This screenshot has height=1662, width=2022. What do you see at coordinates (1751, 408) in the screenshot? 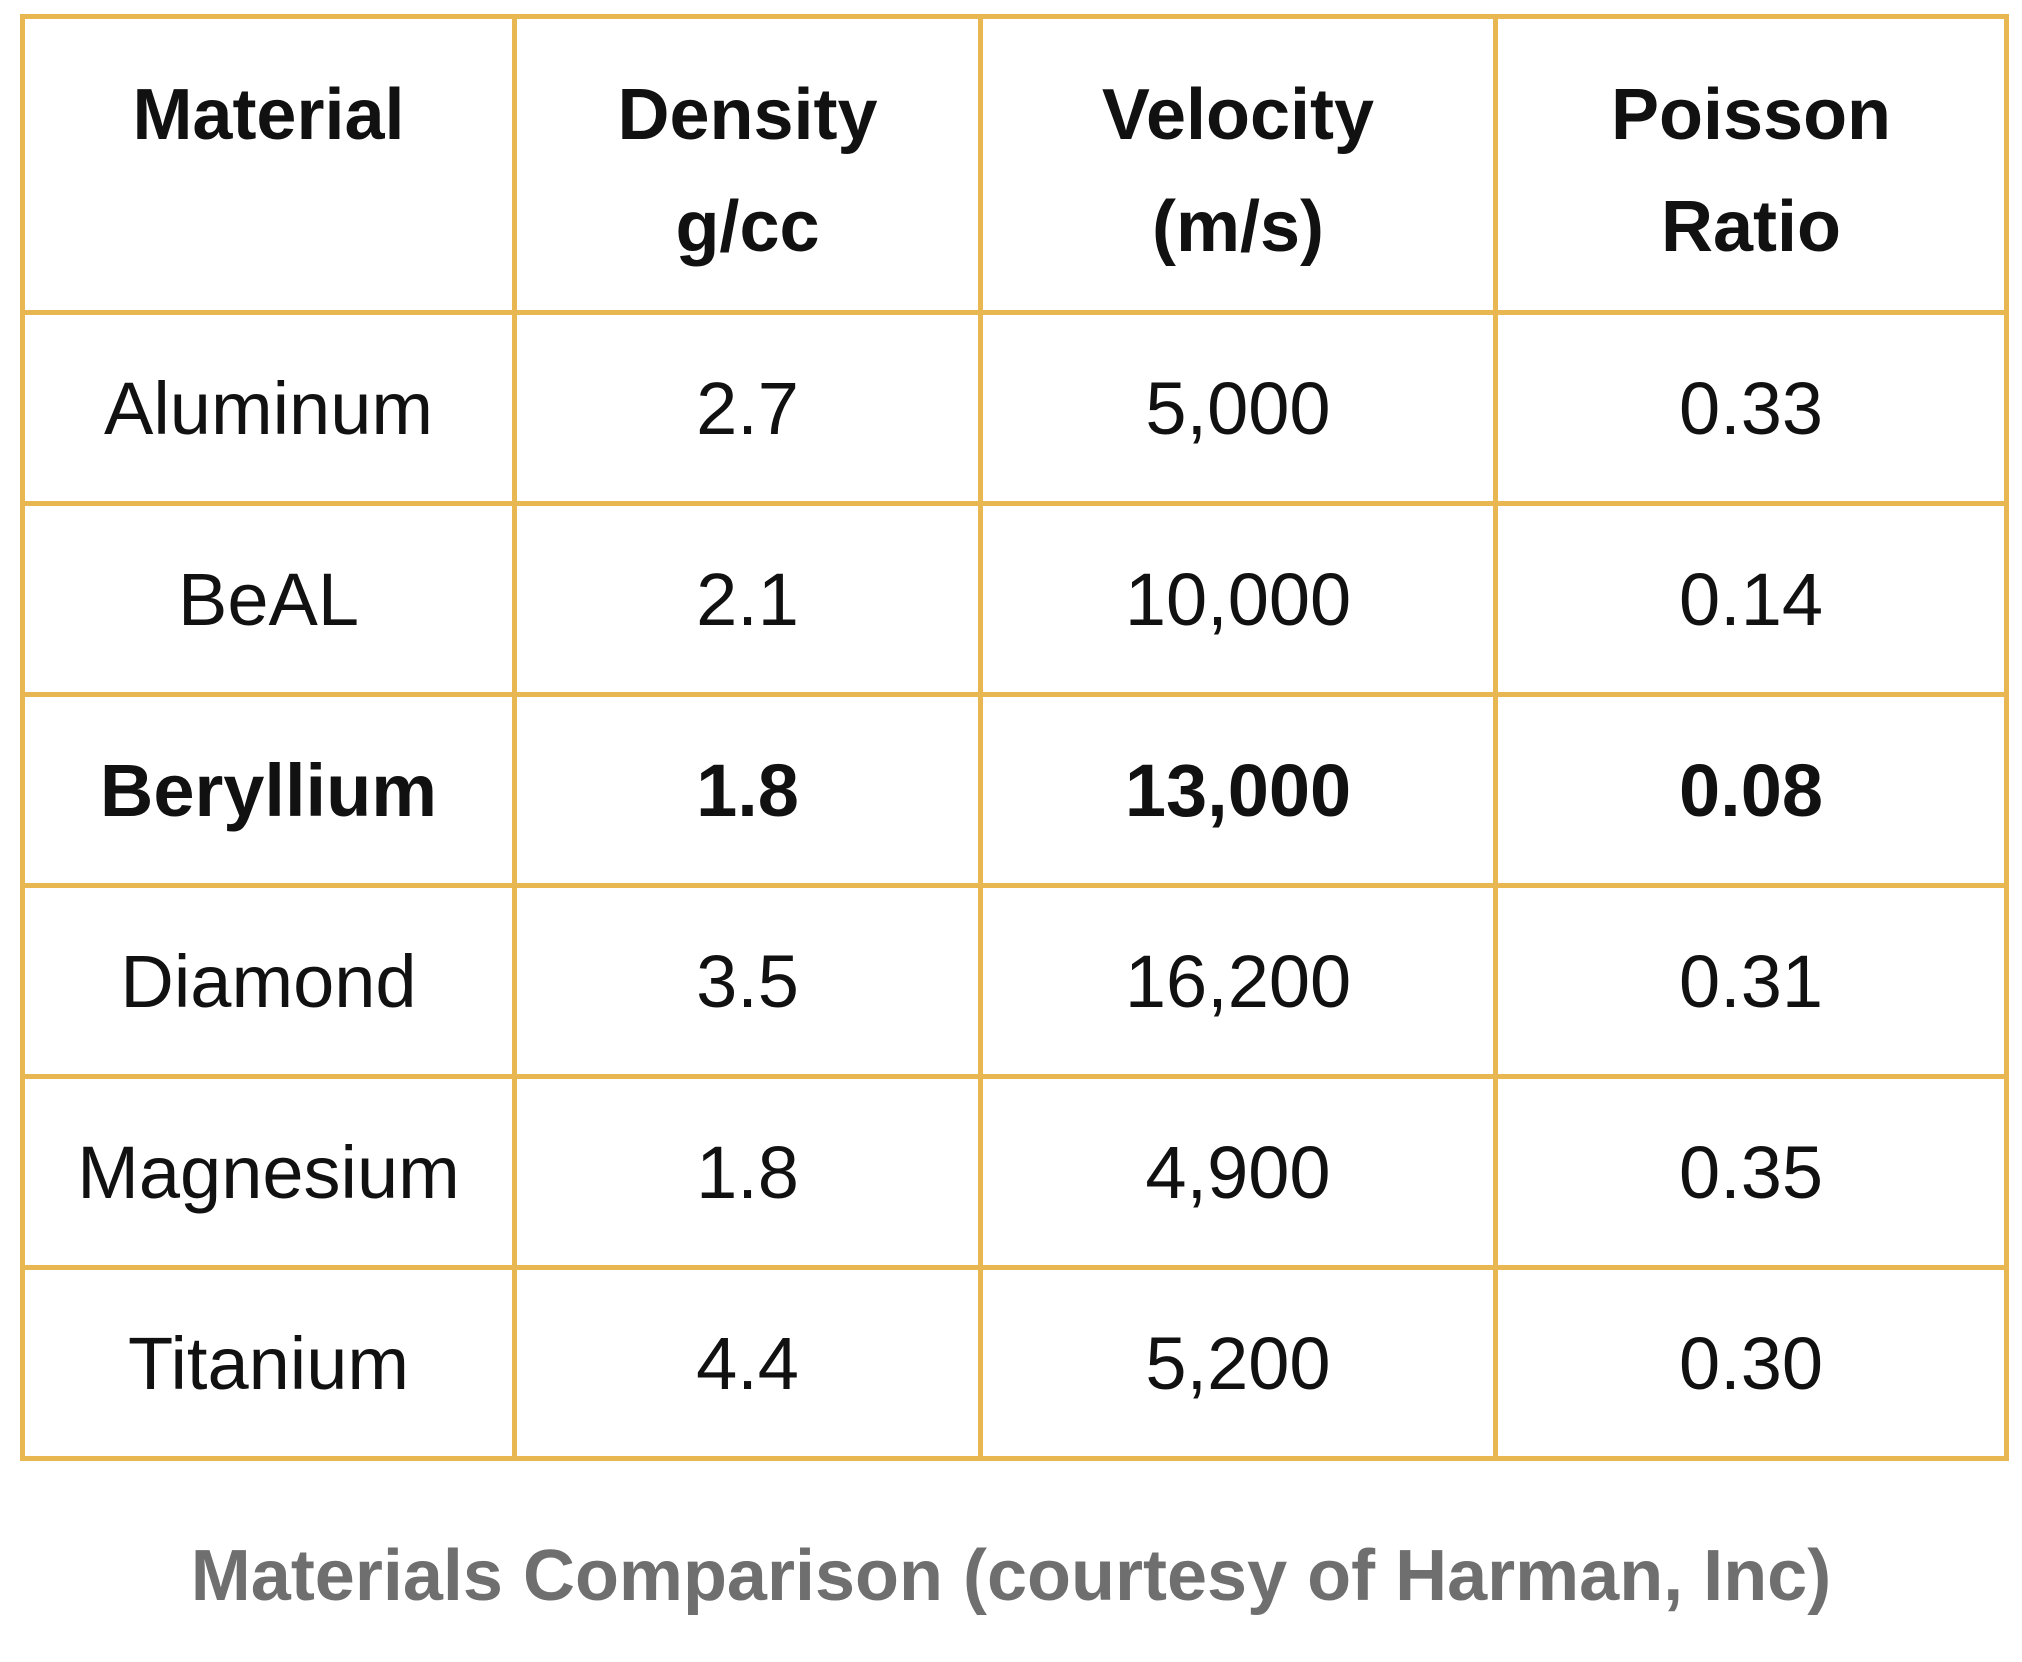
I see `cell-poisson: 0.33` at bounding box center [1751, 408].